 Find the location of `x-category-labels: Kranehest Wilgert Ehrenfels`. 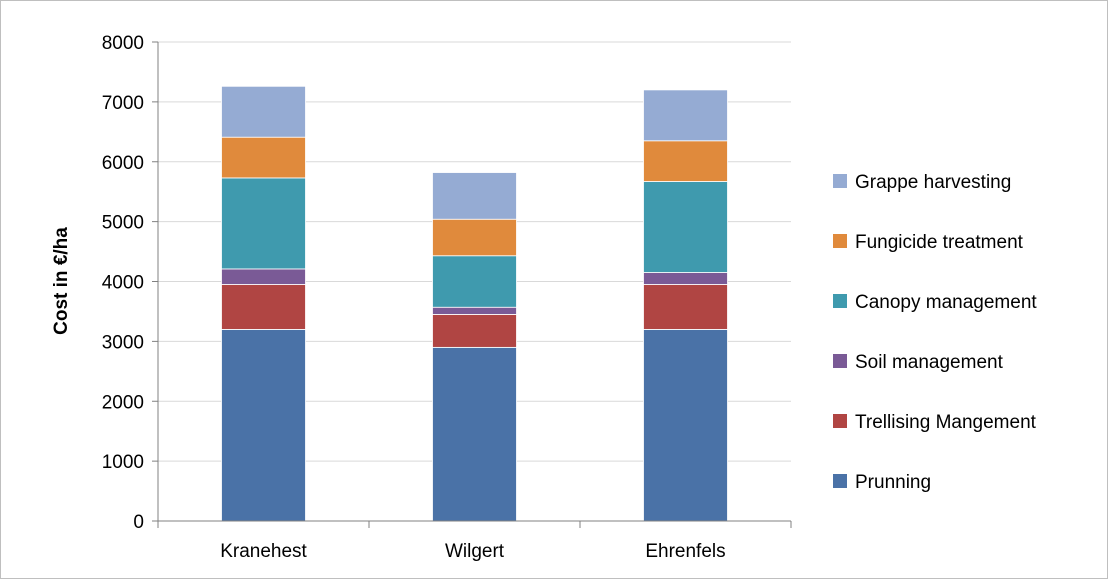

x-category-labels: Kranehest Wilgert Ehrenfels is located at coordinates (472, 551).